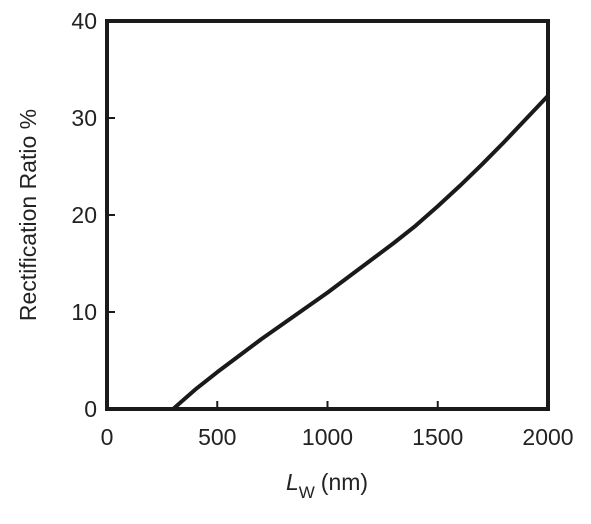 This screenshot has width=591, height=524. What do you see at coordinates (292, 482) in the screenshot?
I see `x-label-symbol: L` at bounding box center [292, 482].